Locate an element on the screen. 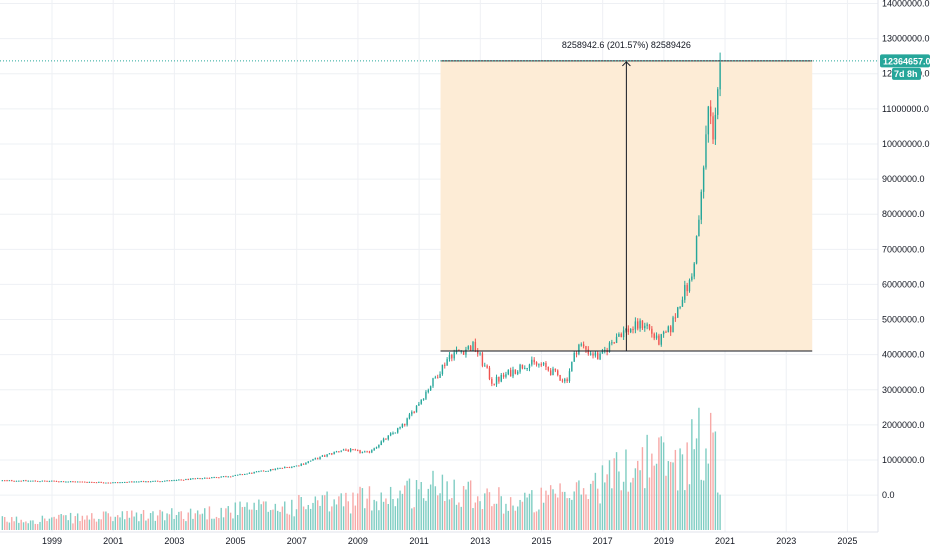  year-tick-label: 2011 is located at coordinates (418, 541).